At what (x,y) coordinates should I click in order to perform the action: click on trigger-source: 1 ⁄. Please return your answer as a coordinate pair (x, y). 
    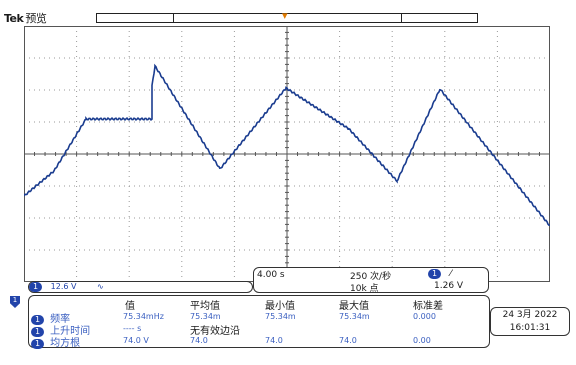
    Looking at the image, I should click on (439, 274).